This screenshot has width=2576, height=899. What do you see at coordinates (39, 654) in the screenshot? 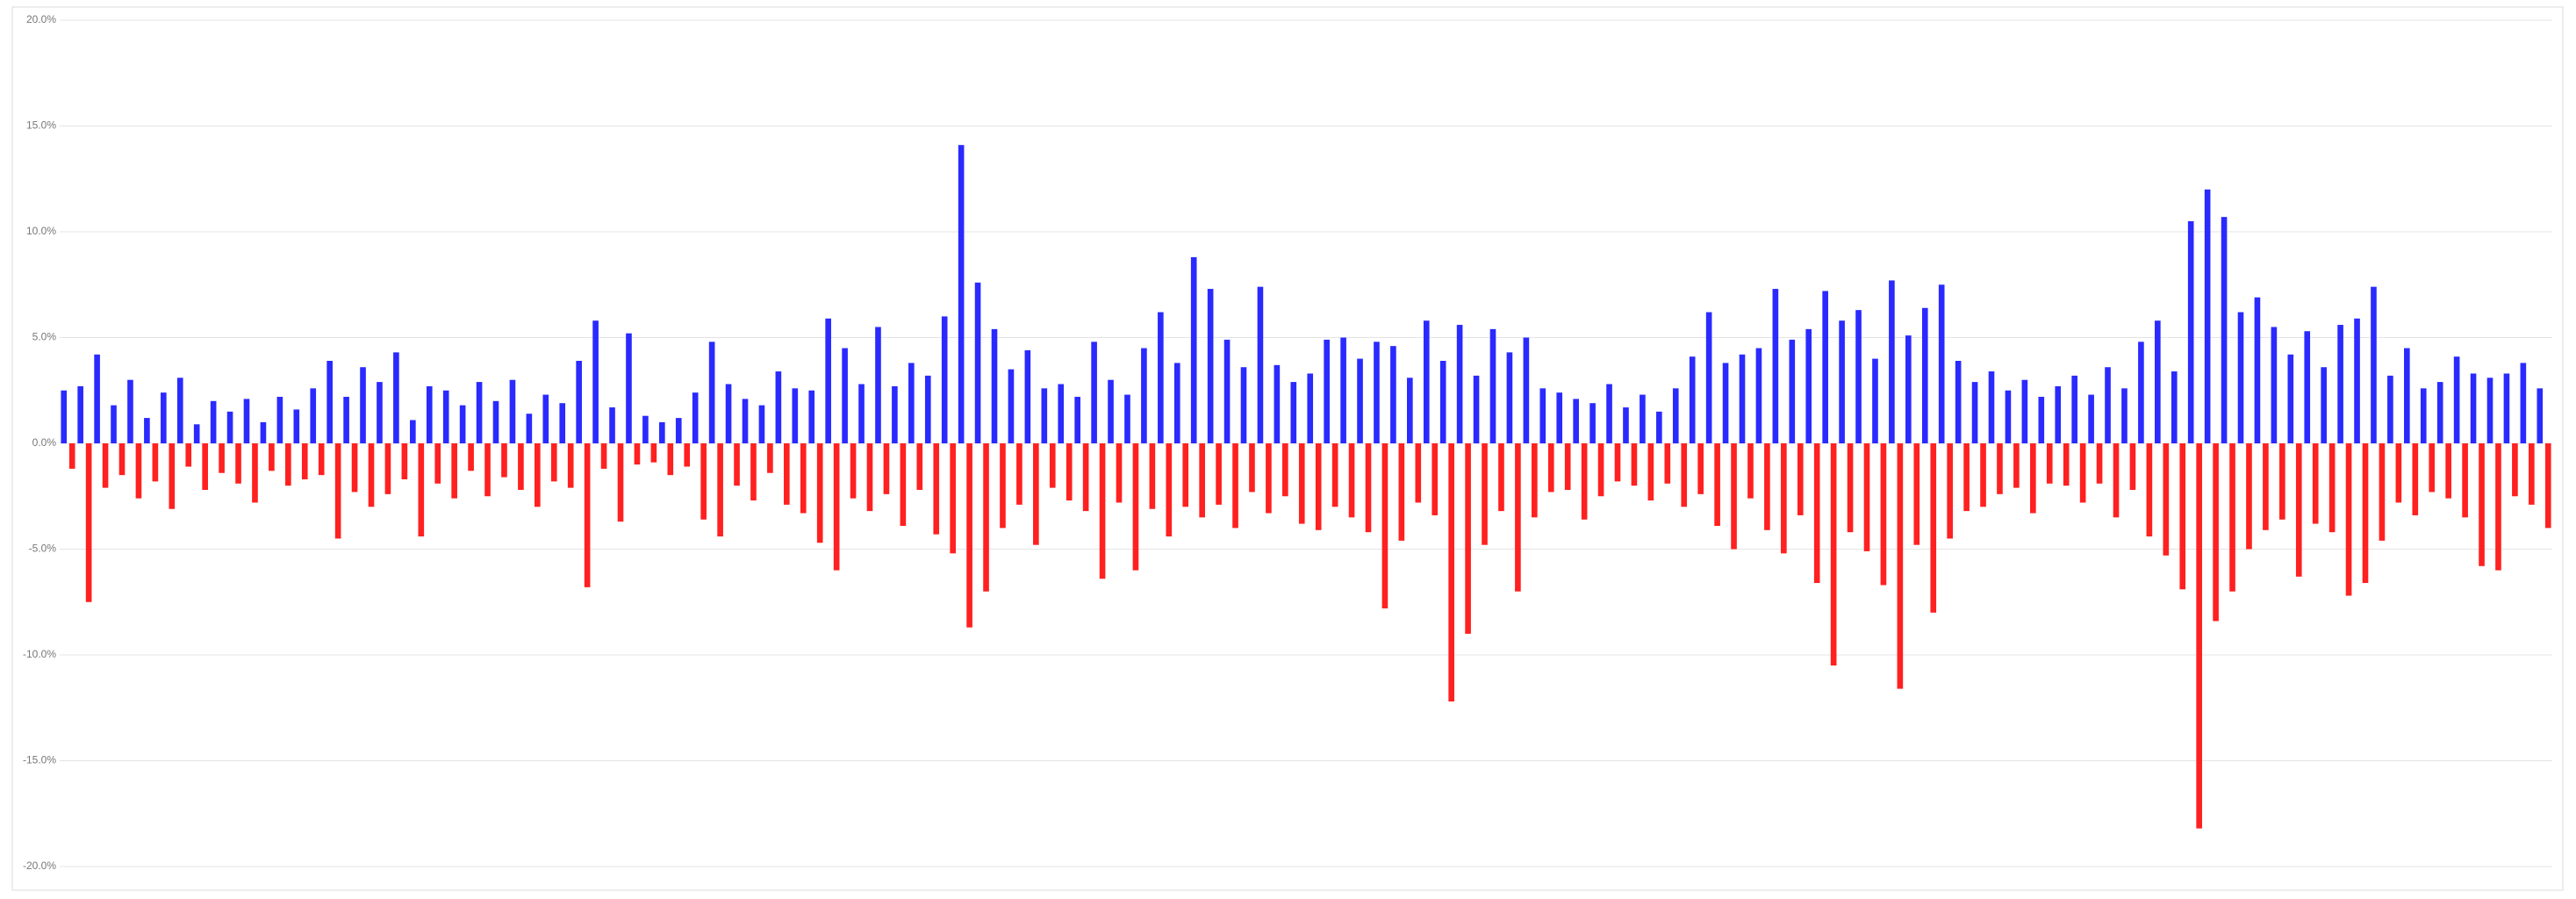
I see `y-tick-label: -10.0%` at bounding box center [39, 654].